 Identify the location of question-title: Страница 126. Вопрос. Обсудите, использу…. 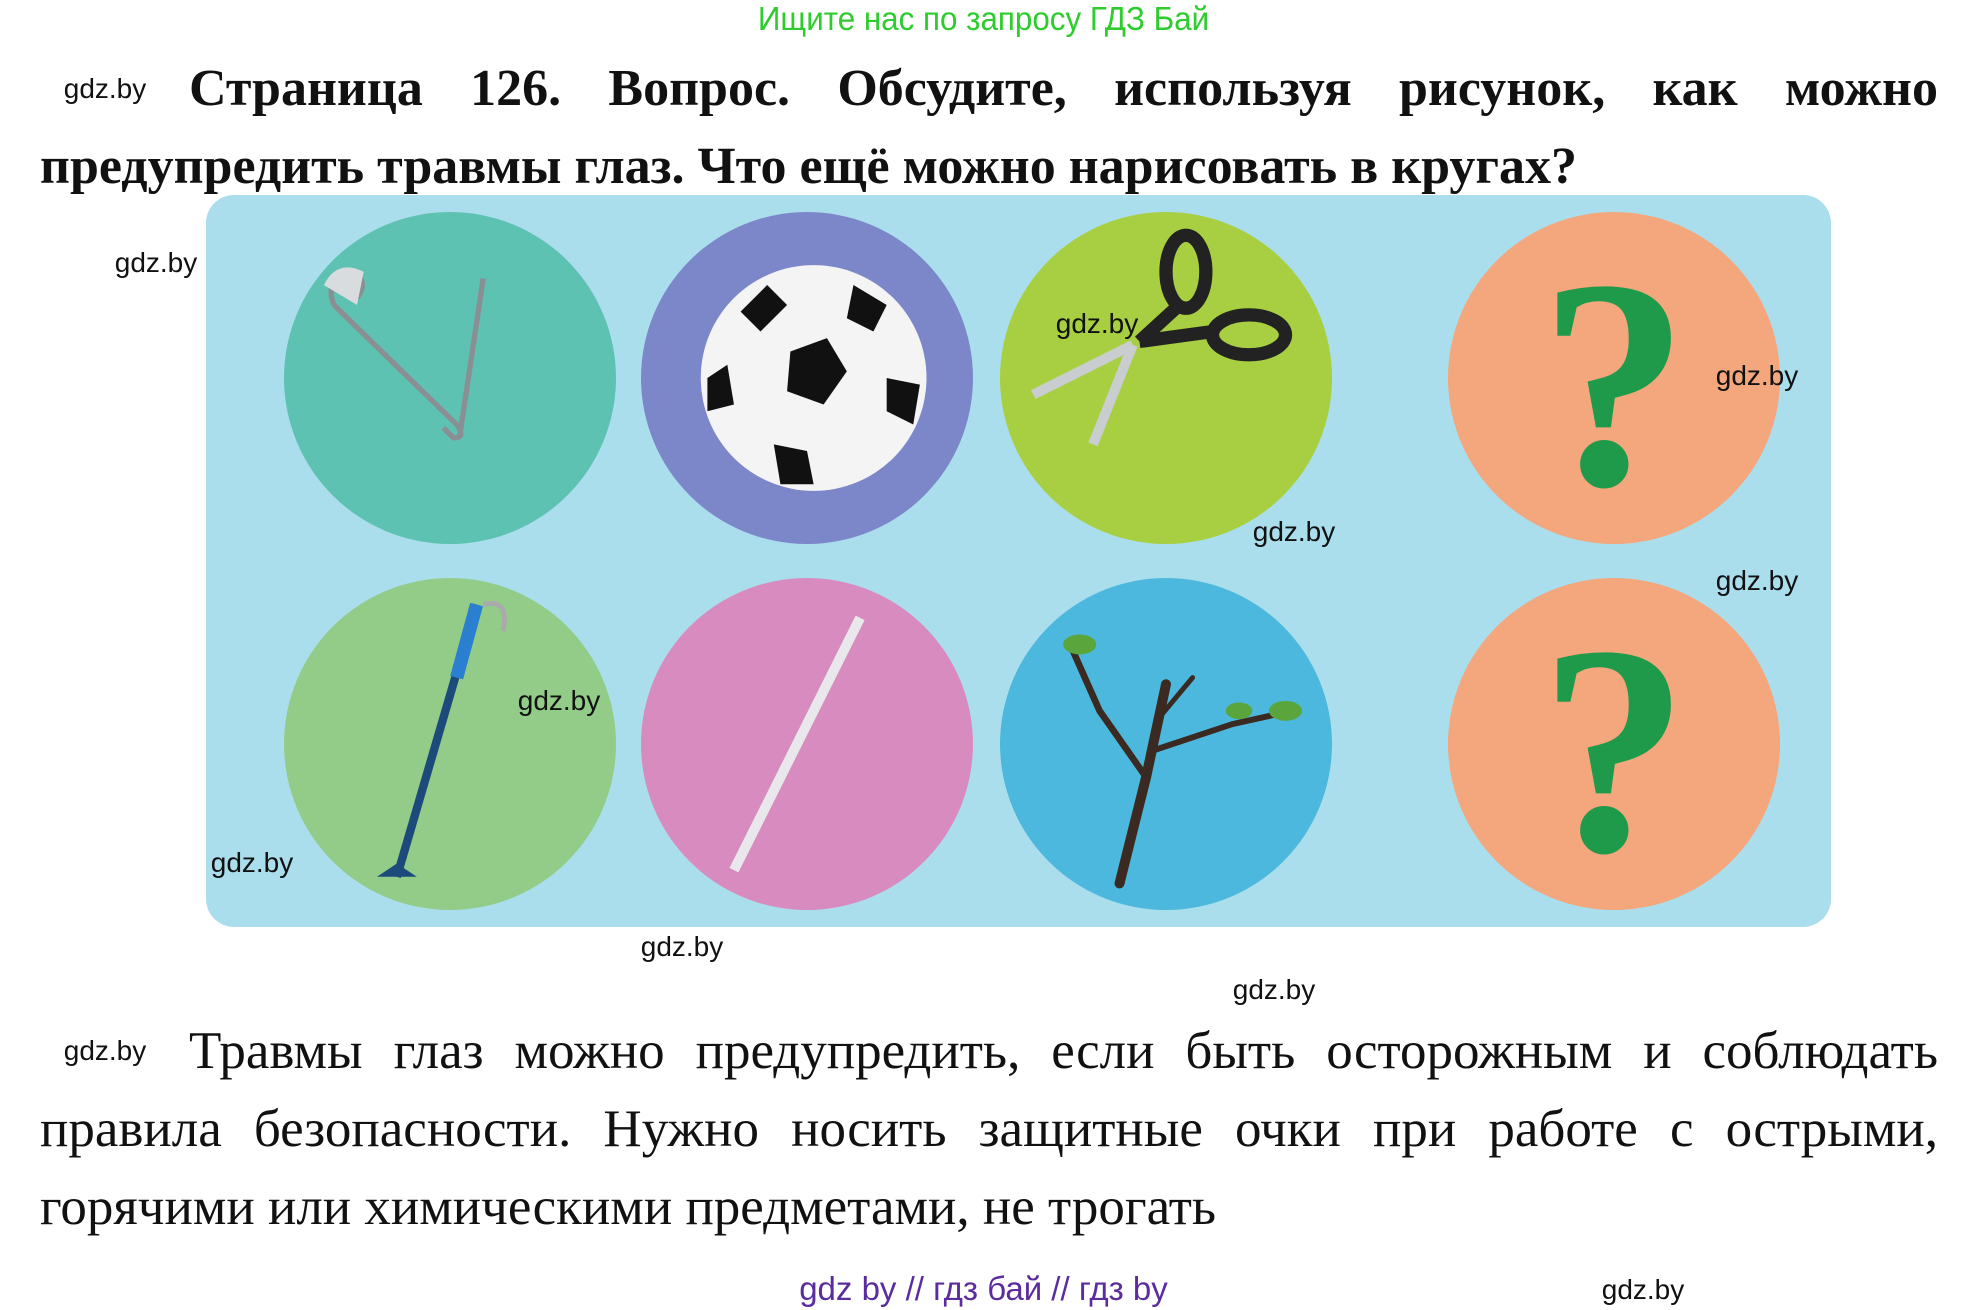
(989, 127).